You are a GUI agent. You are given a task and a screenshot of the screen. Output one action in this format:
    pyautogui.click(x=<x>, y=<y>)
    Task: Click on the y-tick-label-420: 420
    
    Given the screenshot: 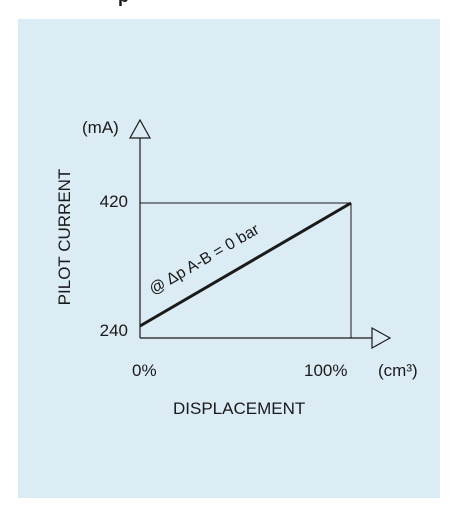 What is the action you would take?
    pyautogui.click(x=114, y=201)
    